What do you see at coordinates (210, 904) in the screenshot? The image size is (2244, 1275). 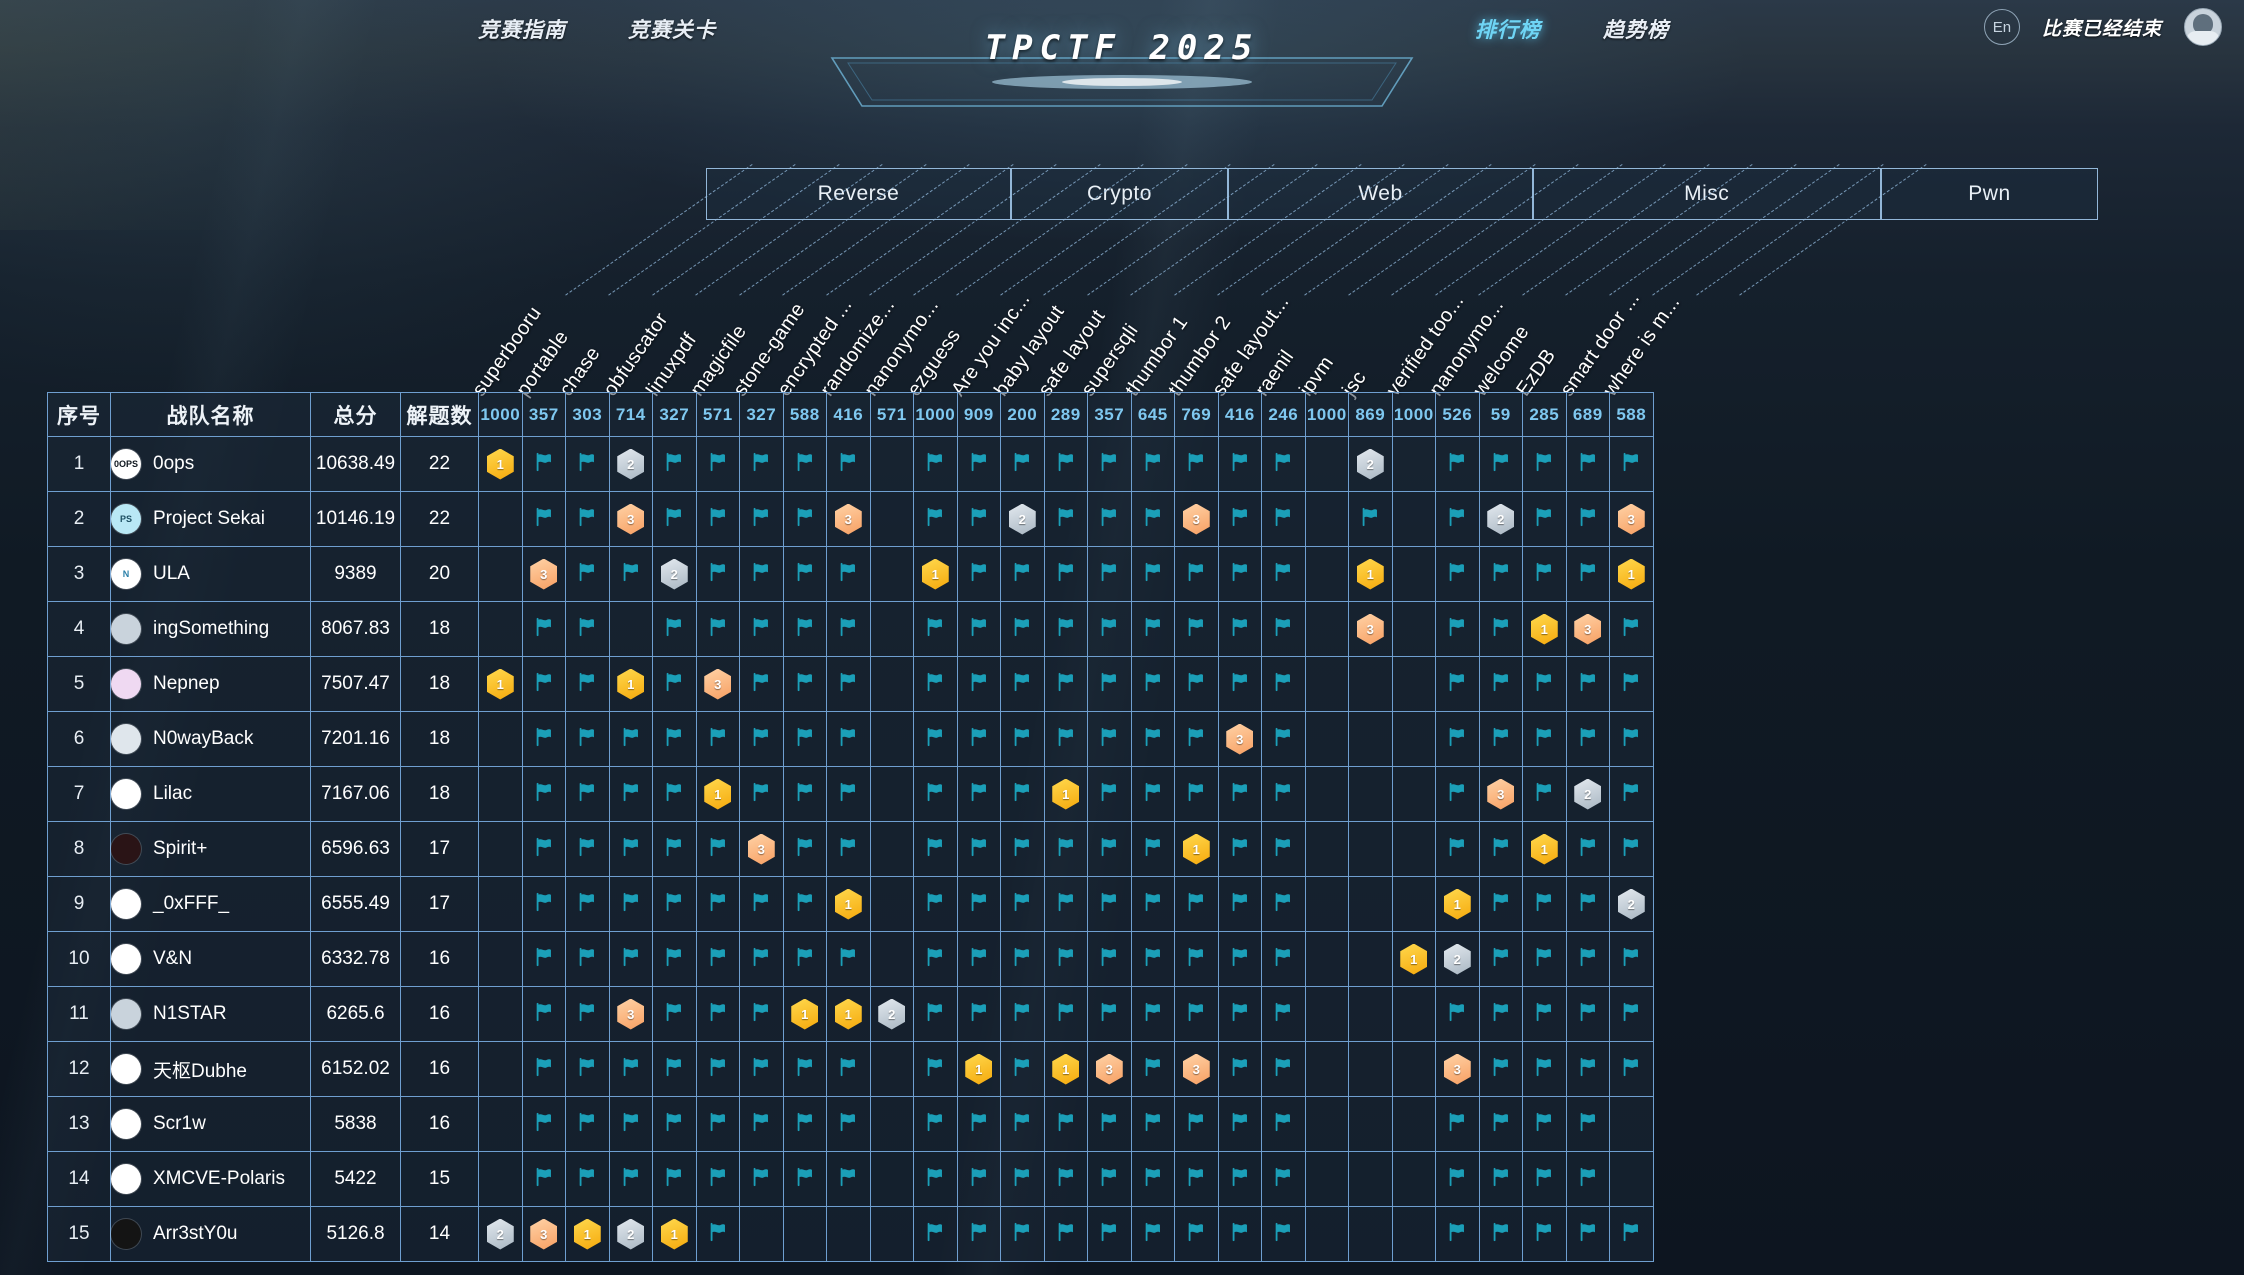 I see `cell-team: _0xFFF_` at bounding box center [210, 904].